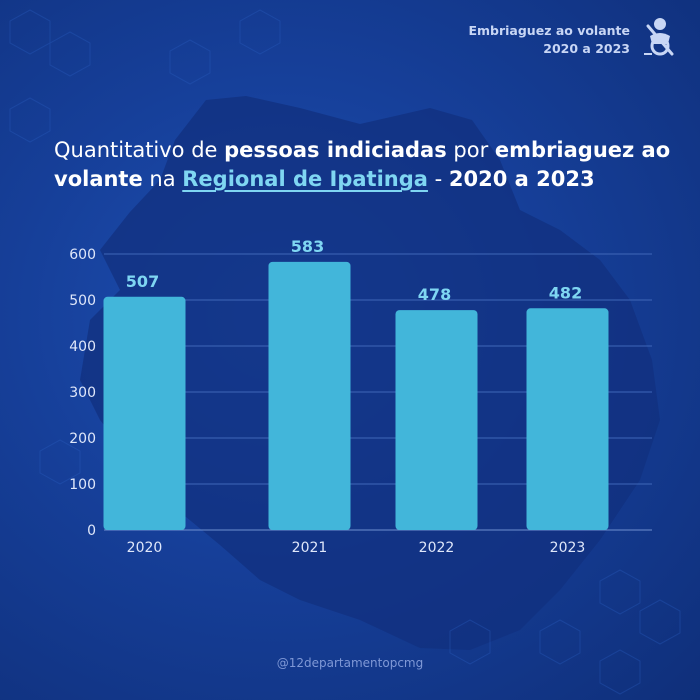  Describe the element at coordinates (82, 485) in the screenshot. I see `y-tick-label: 100` at that location.